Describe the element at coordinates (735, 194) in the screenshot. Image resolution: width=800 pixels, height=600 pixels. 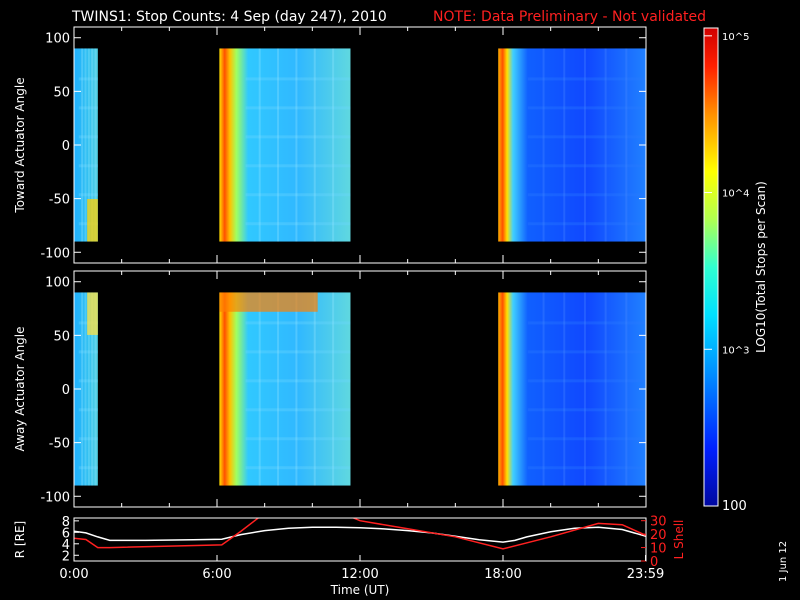
I see `colorbar-tick-label: 10^4` at that location.